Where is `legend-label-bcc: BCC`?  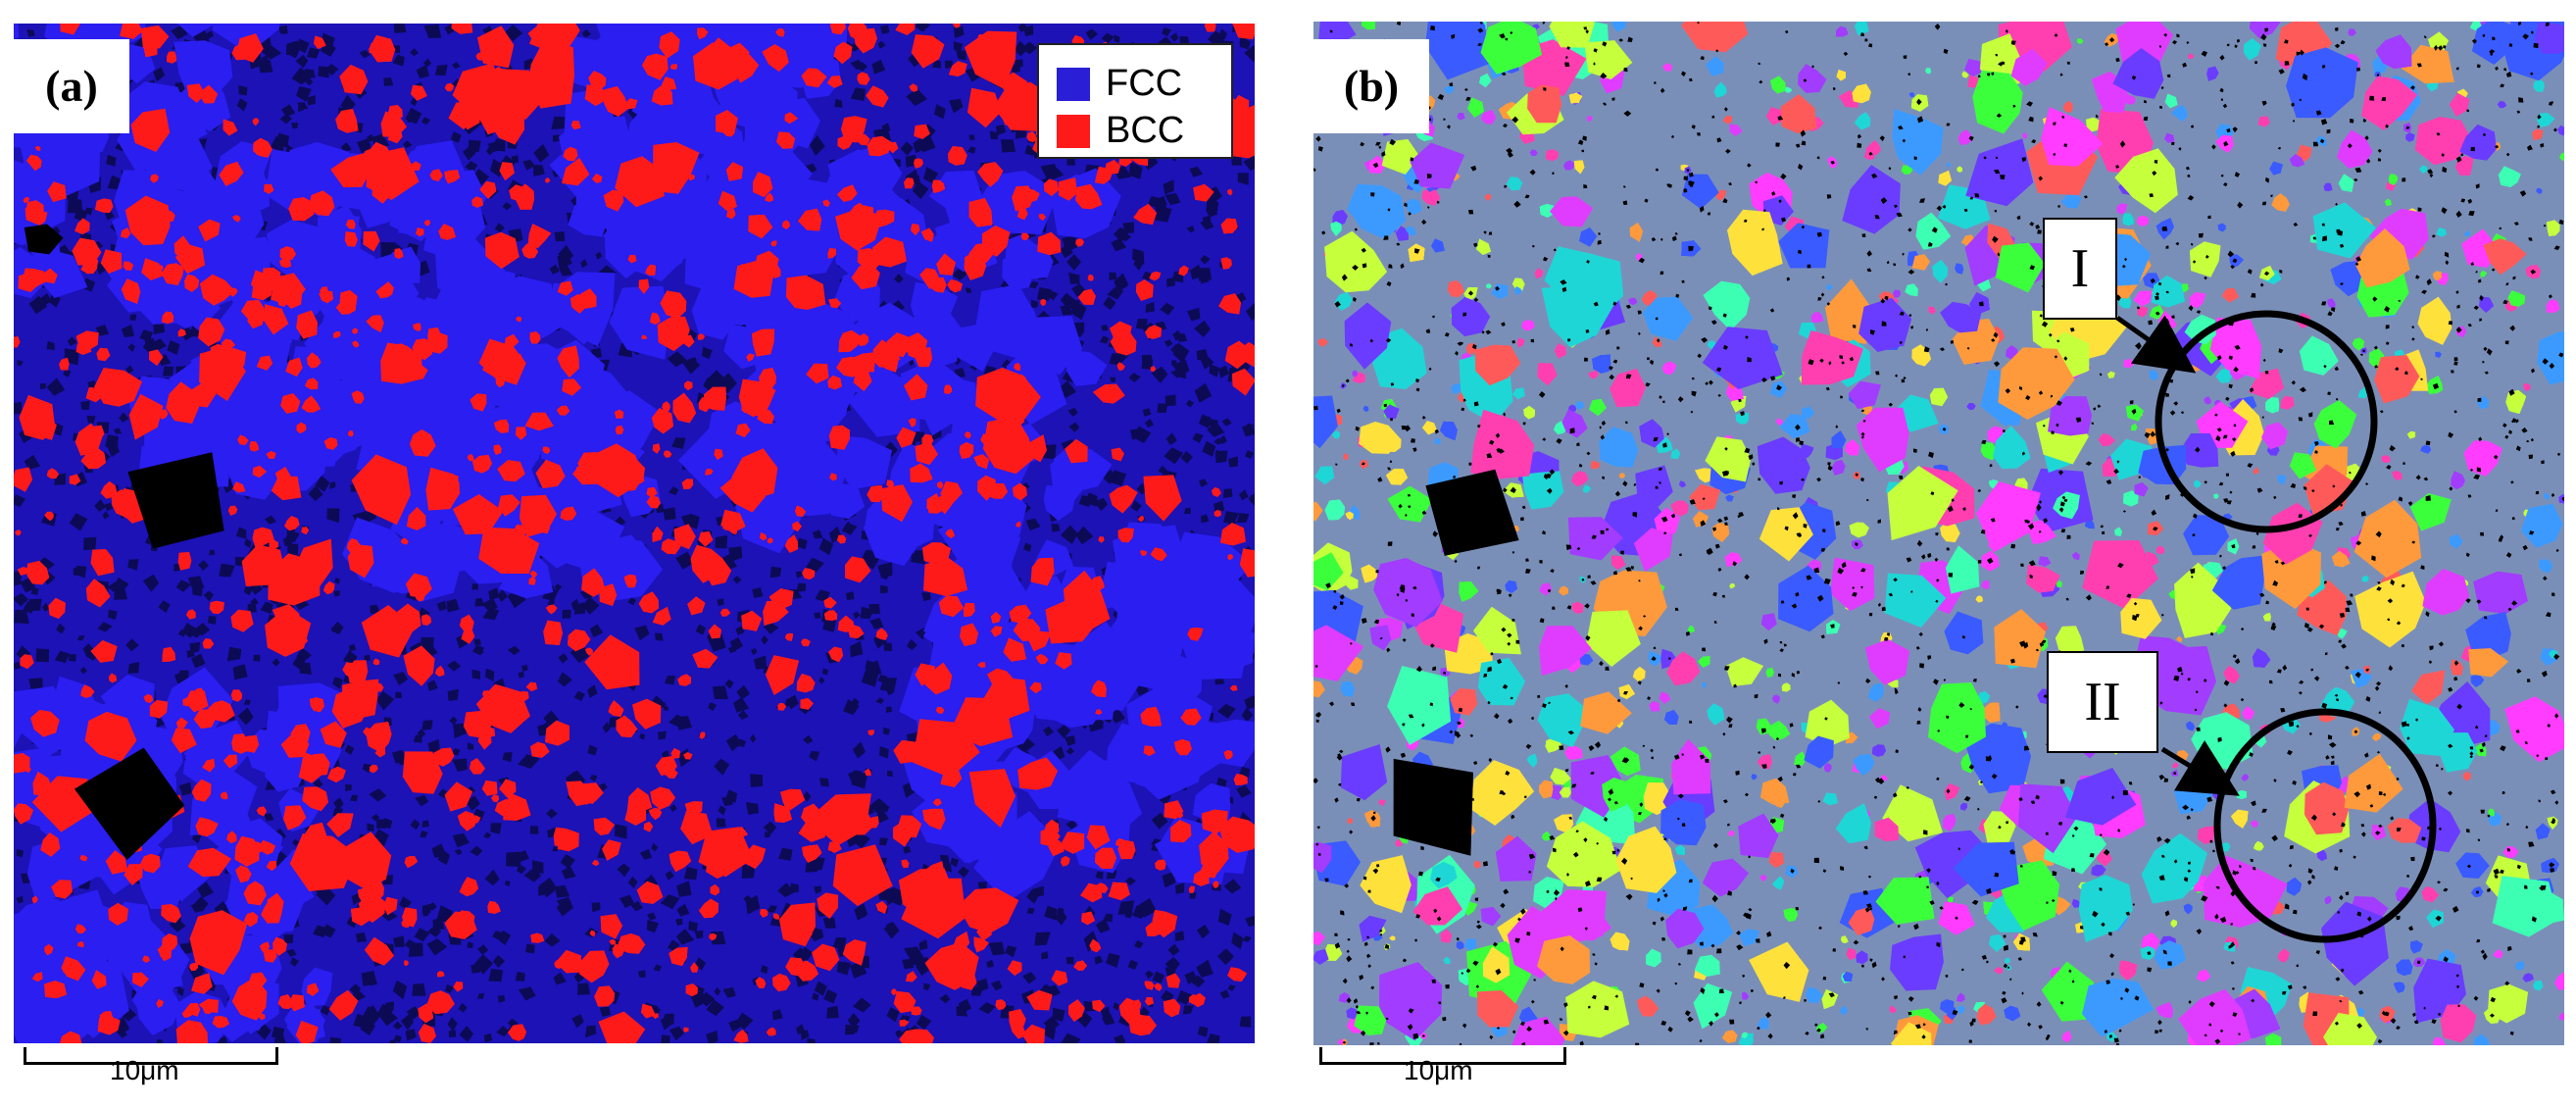 legend-label-bcc: BCC is located at coordinates (1145, 130).